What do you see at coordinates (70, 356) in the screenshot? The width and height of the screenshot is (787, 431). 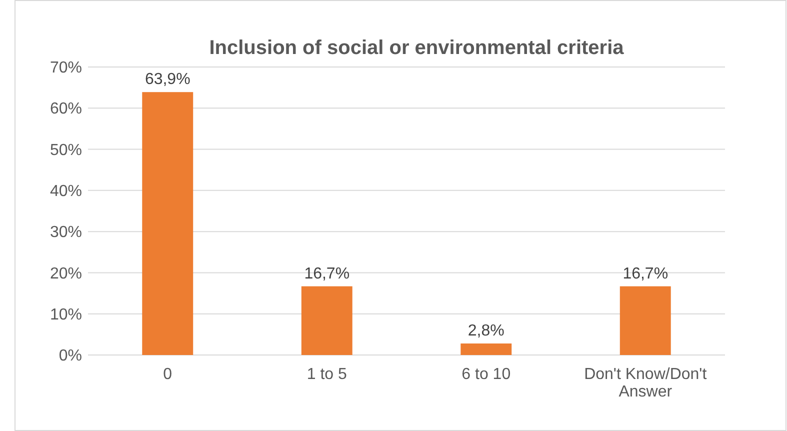 I see `y-tick-label: 0%` at bounding box center [70, 356].